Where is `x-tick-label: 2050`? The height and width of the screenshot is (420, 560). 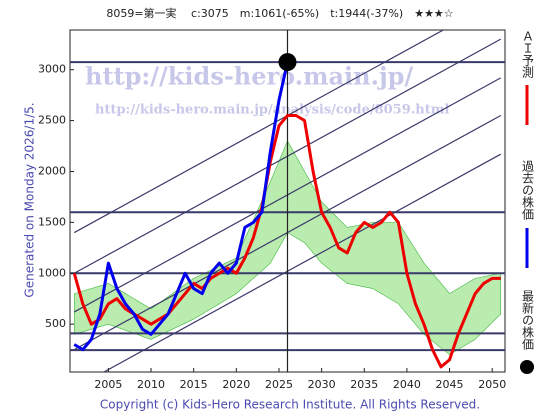 x-tick-label: 2050 is located at coordinates (492, 384).